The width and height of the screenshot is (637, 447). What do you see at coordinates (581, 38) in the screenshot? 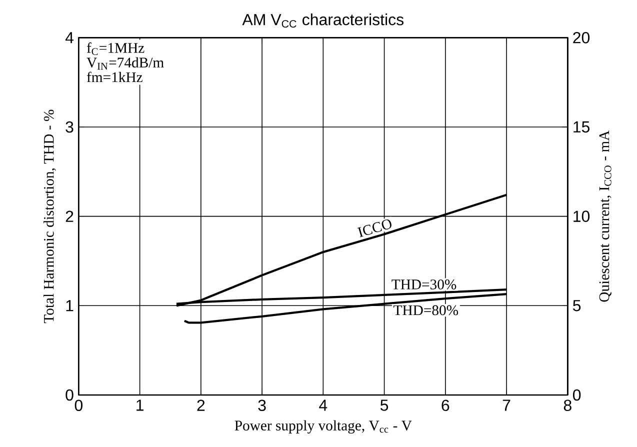
I see `y2-tick-label: 20` at bounding box center [581, 38].